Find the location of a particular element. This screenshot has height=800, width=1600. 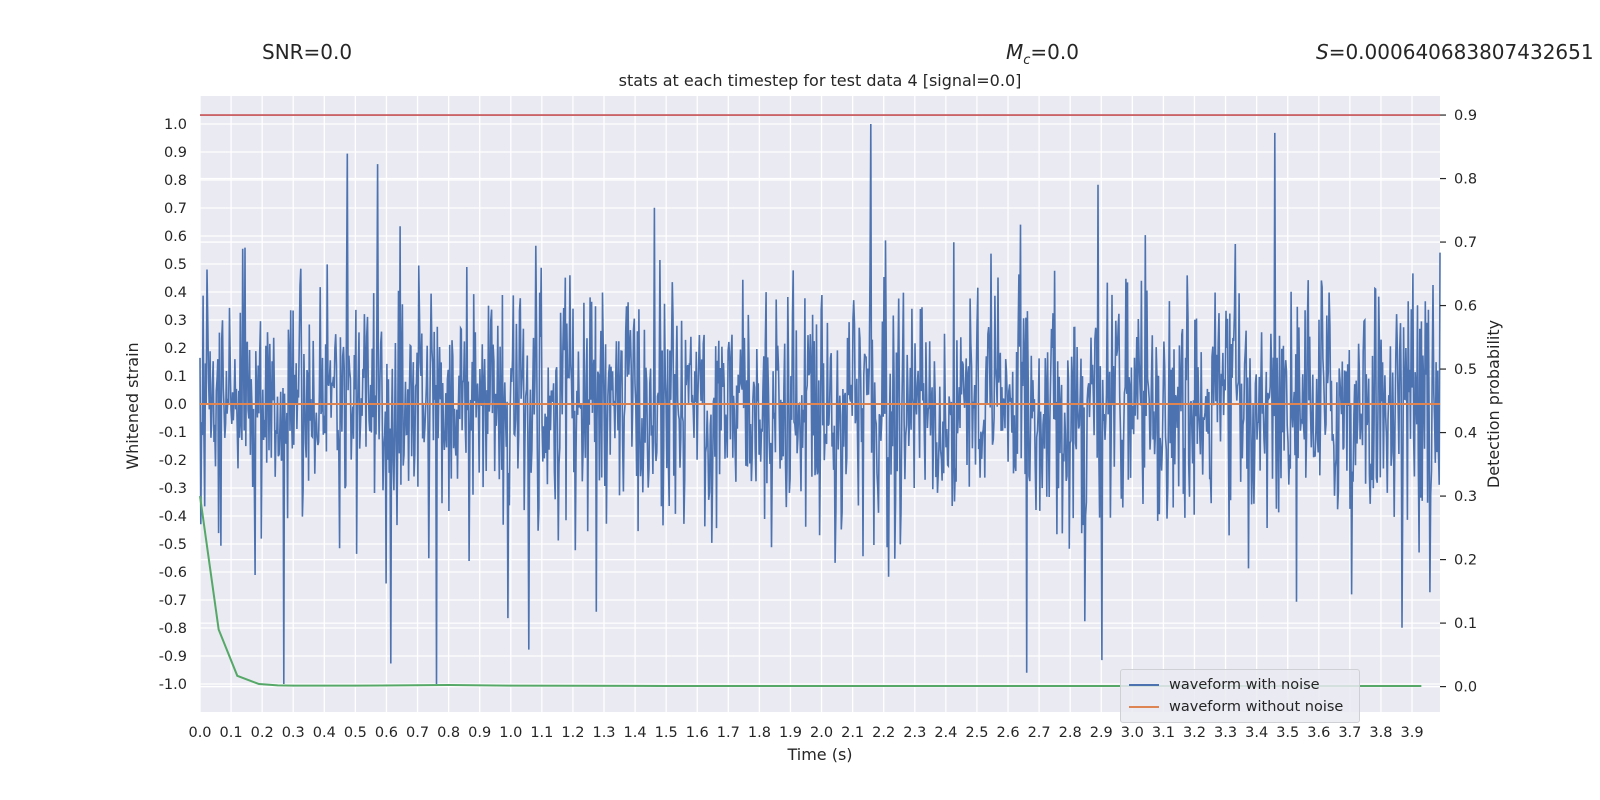

x-tick-label: 2.8 is located at coordinates (1070, 733).